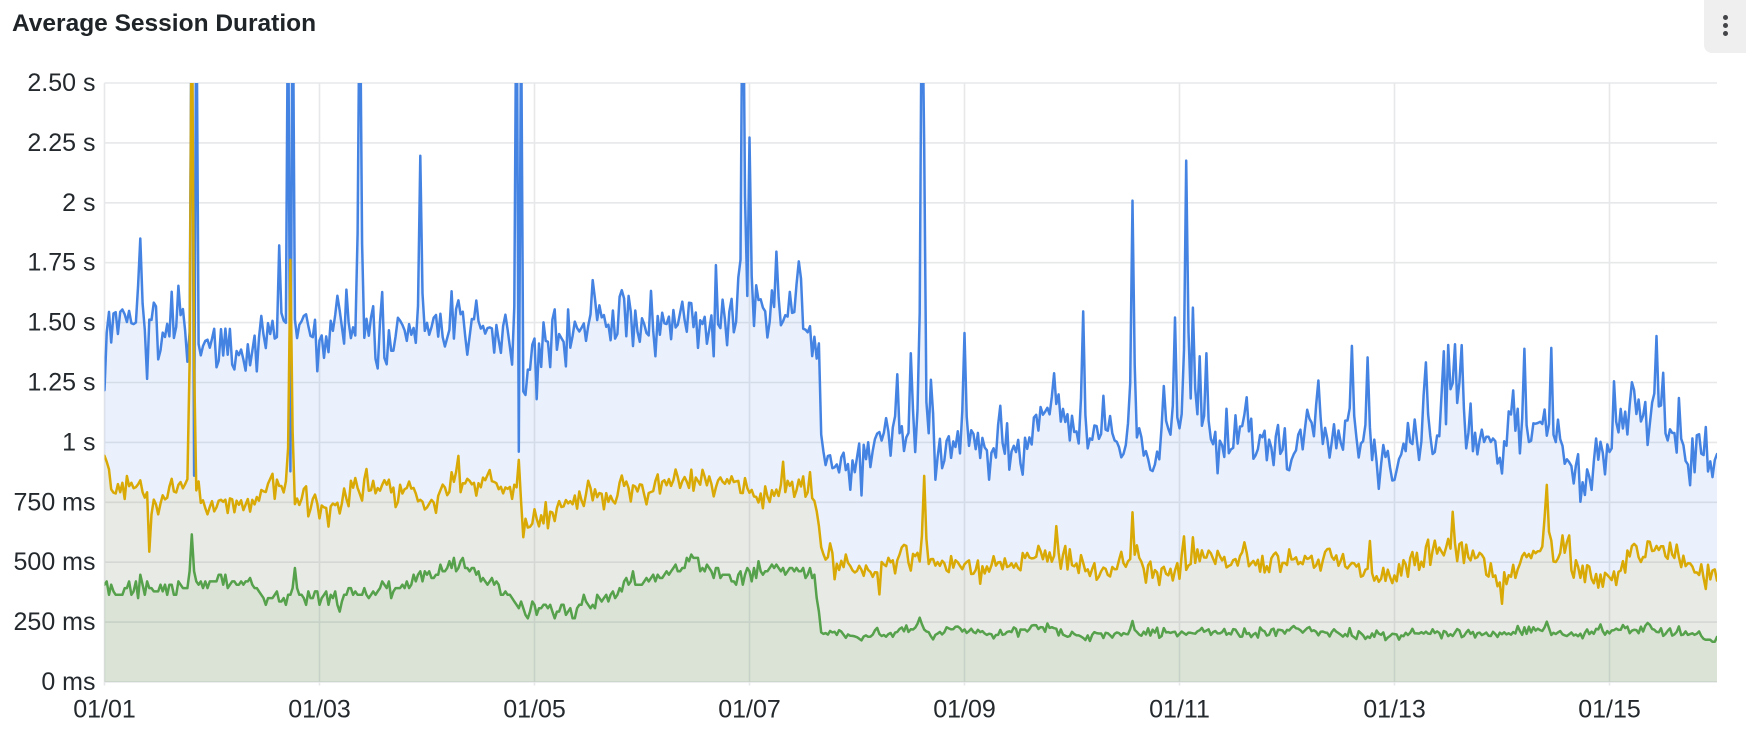  Describe the element at coordinates (61, 383) in the screenshot. I see `svg-text: 1.25 s` at that location.